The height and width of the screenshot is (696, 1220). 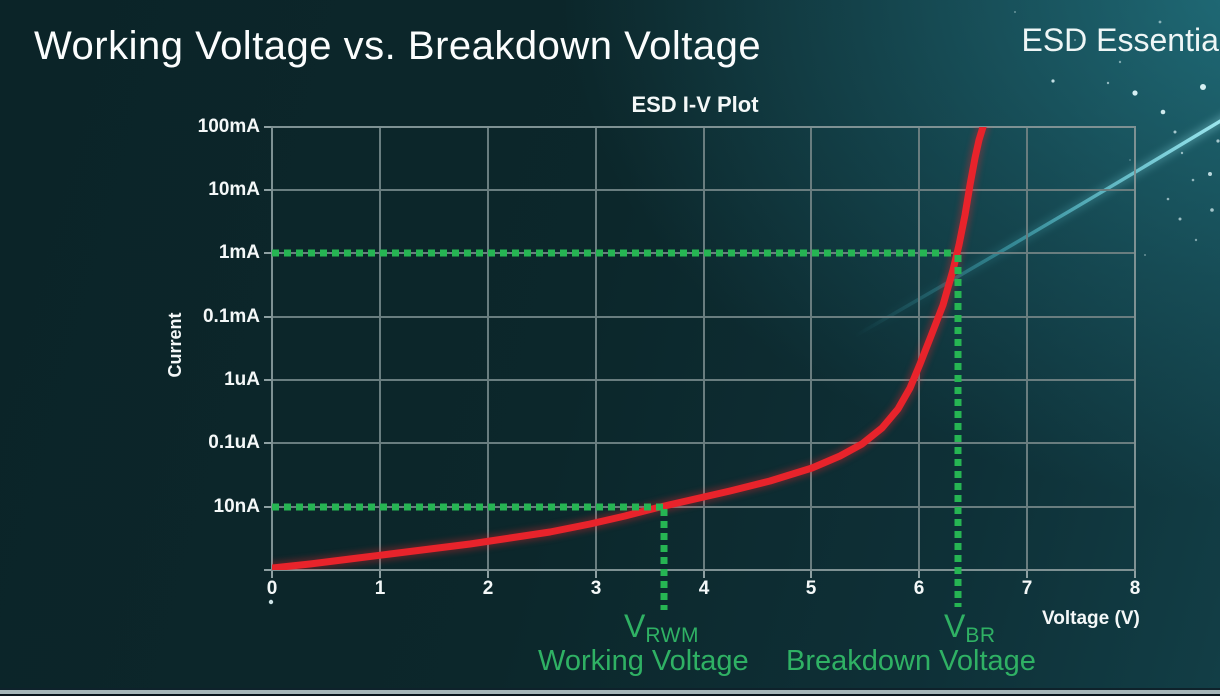 I want to click on x-axis-label: Voltage (V), so click(x=1091, y=618).